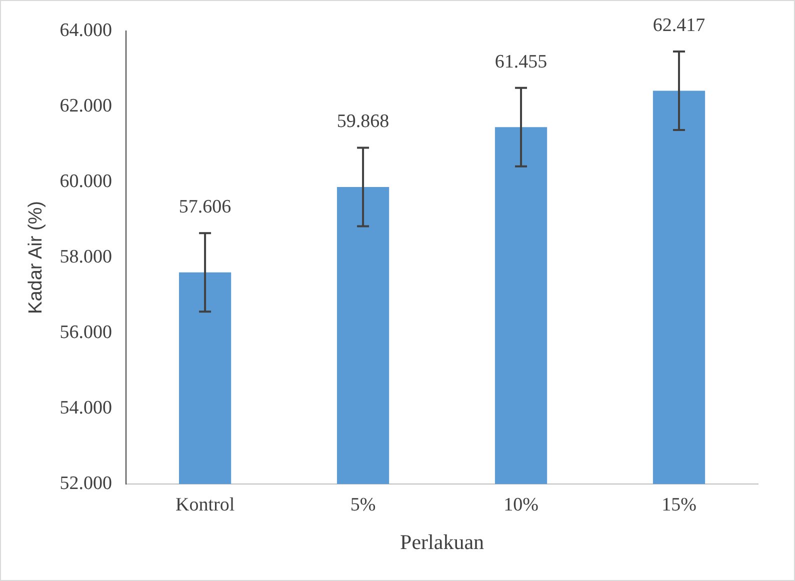 The height and width of the screenshot is (581, 795). Describe the element at coordinates (679, 25) in the screenshot. I see `data-label: 62.417` at that location.